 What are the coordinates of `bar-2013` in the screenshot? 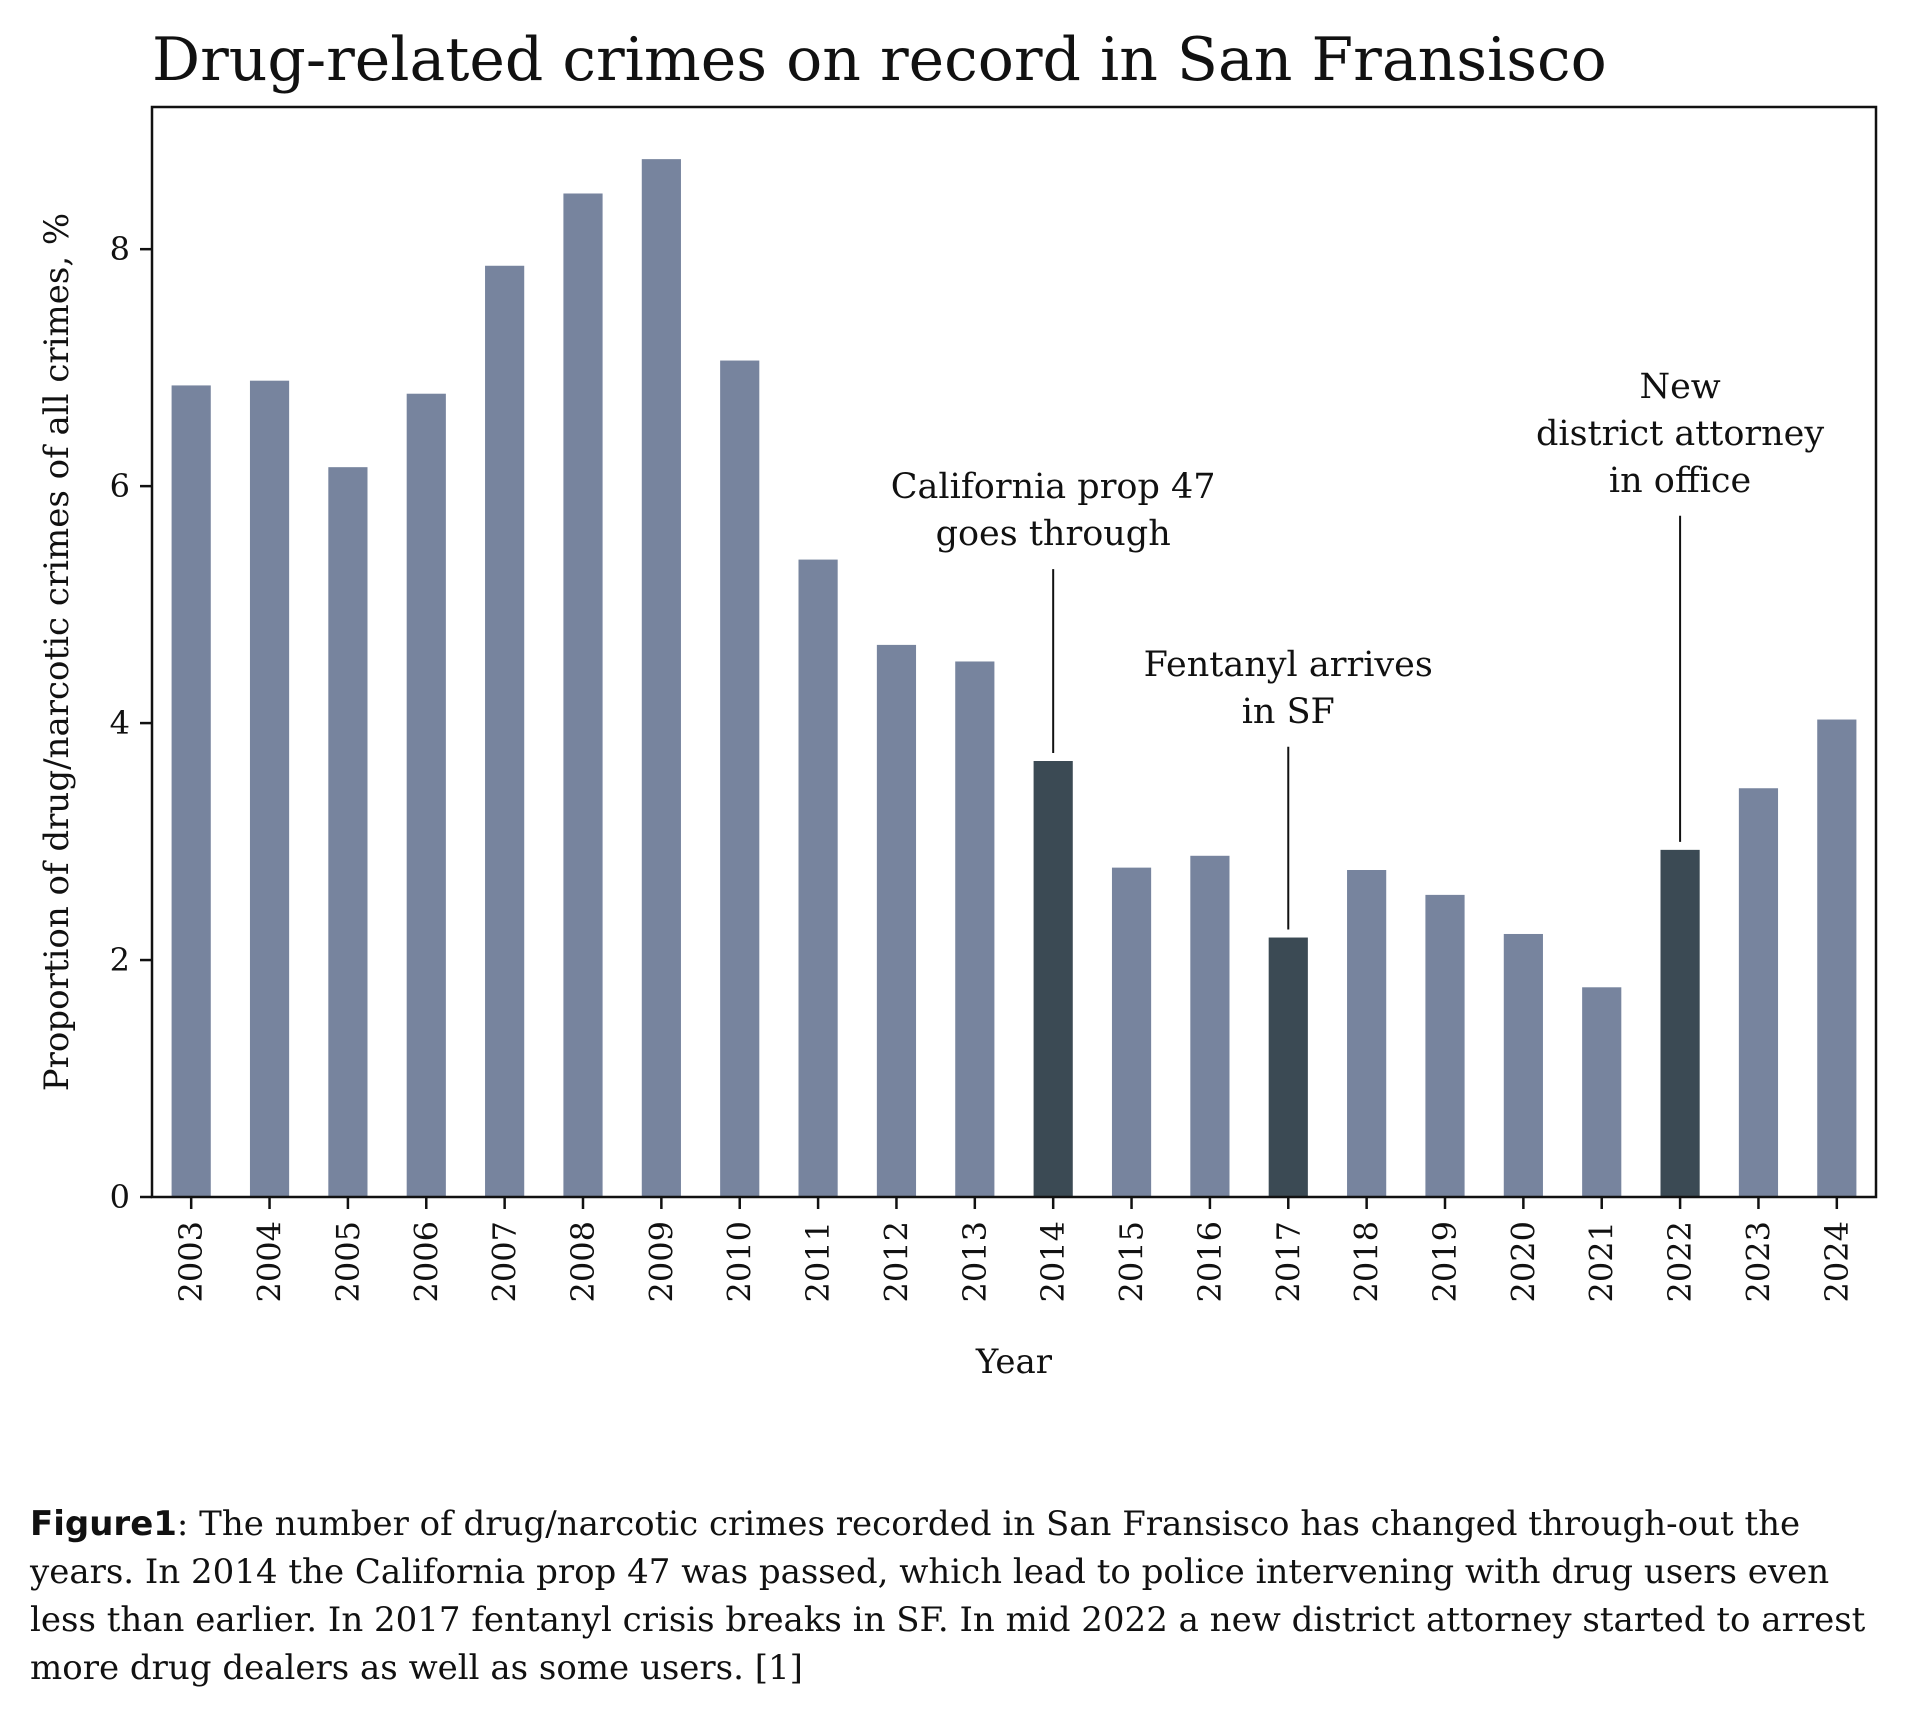 It's located at (975, 929).